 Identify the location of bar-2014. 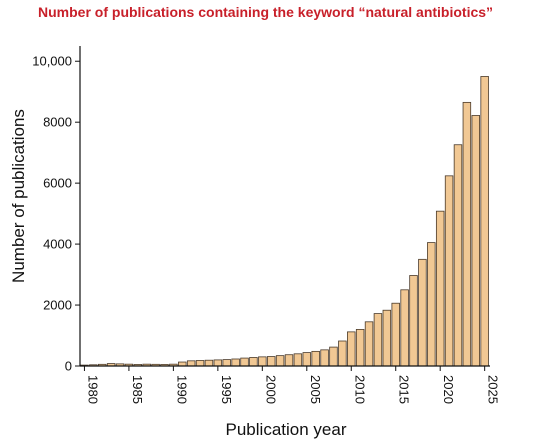
(387, 338).